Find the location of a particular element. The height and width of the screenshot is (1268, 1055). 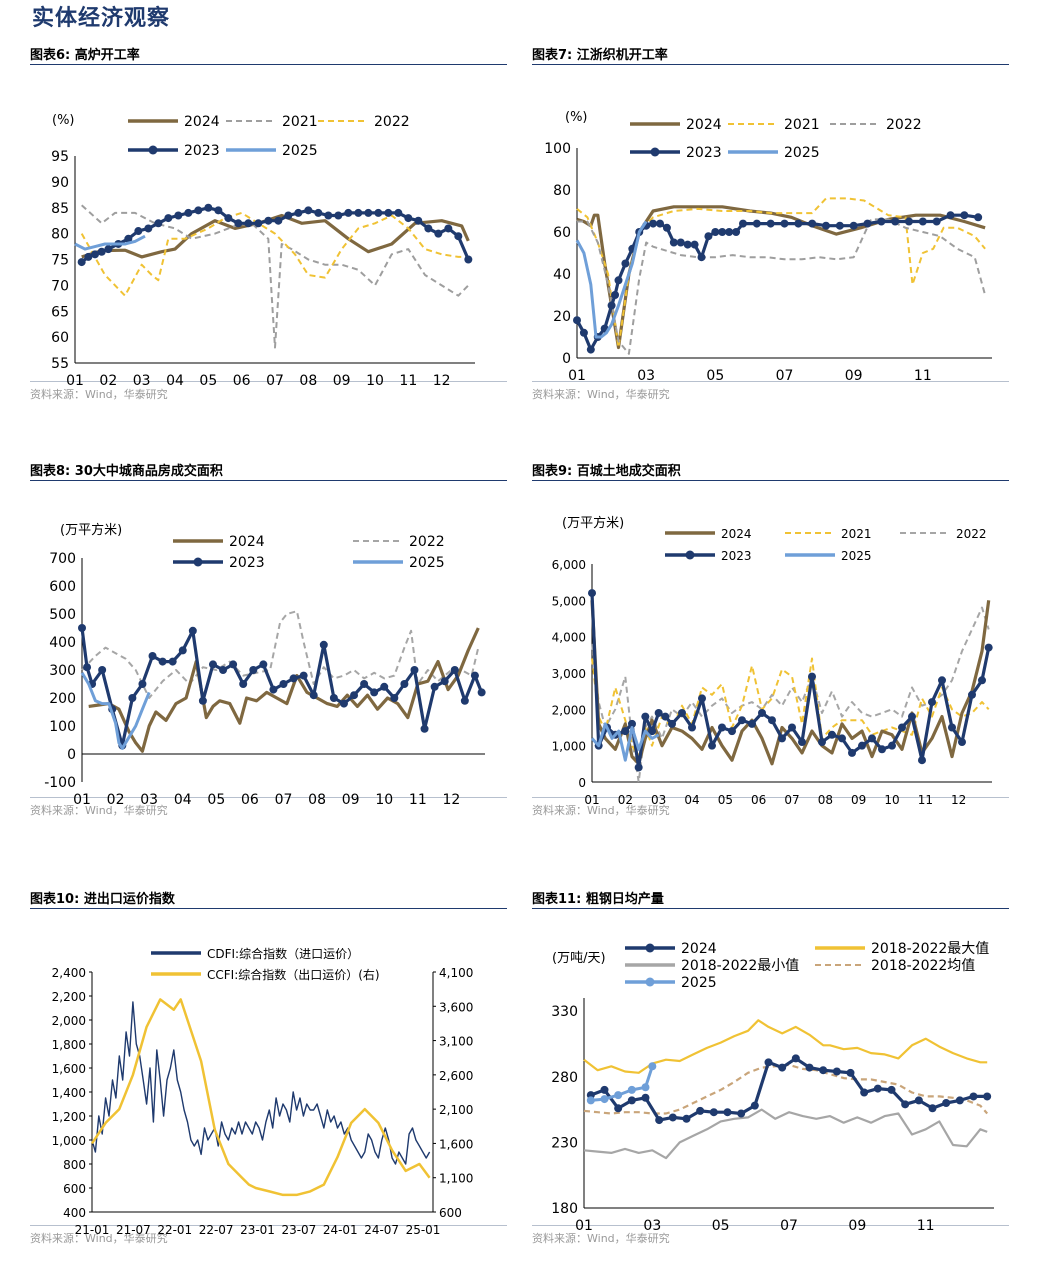

x-tick-label: 09 is located at coordinates (342, 381).